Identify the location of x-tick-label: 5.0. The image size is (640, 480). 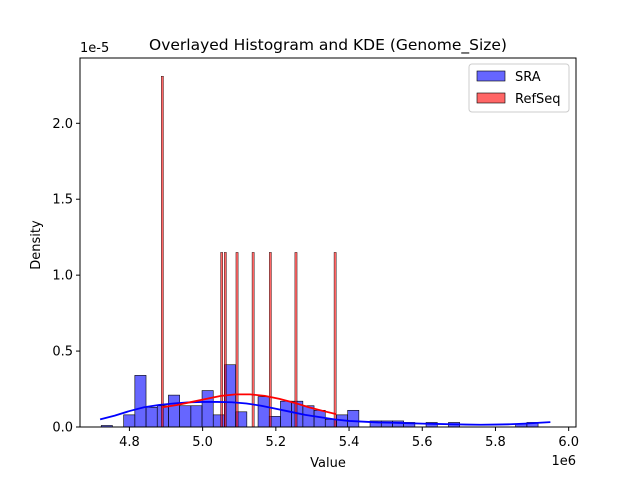
(202, 442).